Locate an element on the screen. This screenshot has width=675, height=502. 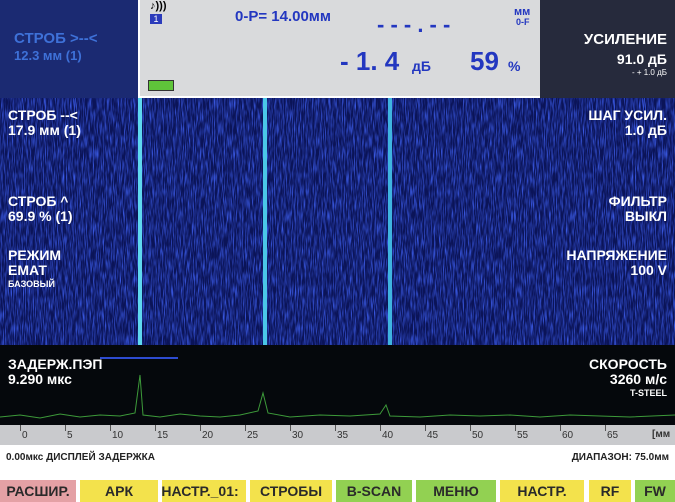
battery-icon is located at coordinates (161, 85).